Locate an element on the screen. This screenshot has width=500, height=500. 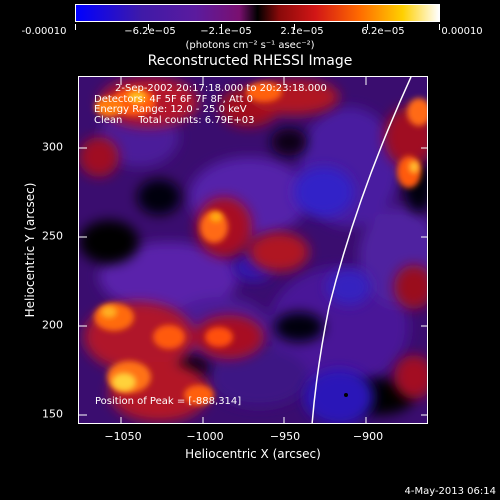
x-tick-label: −1000 is located at coordinates (205, 436).